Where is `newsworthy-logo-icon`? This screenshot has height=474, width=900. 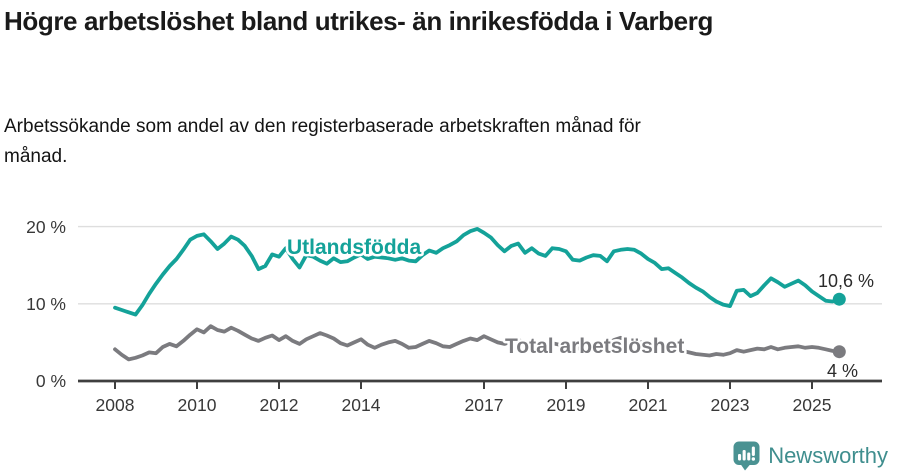 newsworthy-logo-icon is located at coordinates (746, 456).